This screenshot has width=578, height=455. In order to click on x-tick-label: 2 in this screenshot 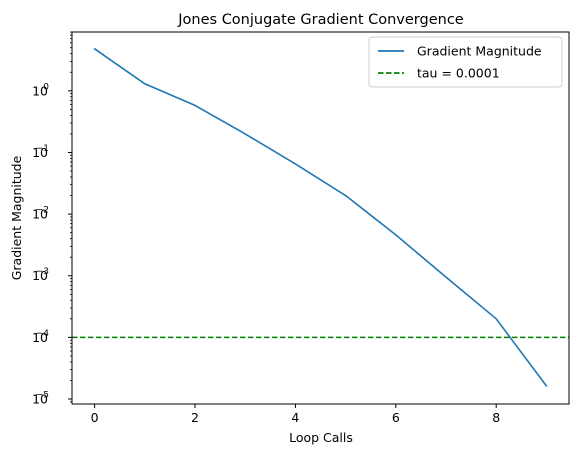, I will do `click(195, 417)`.